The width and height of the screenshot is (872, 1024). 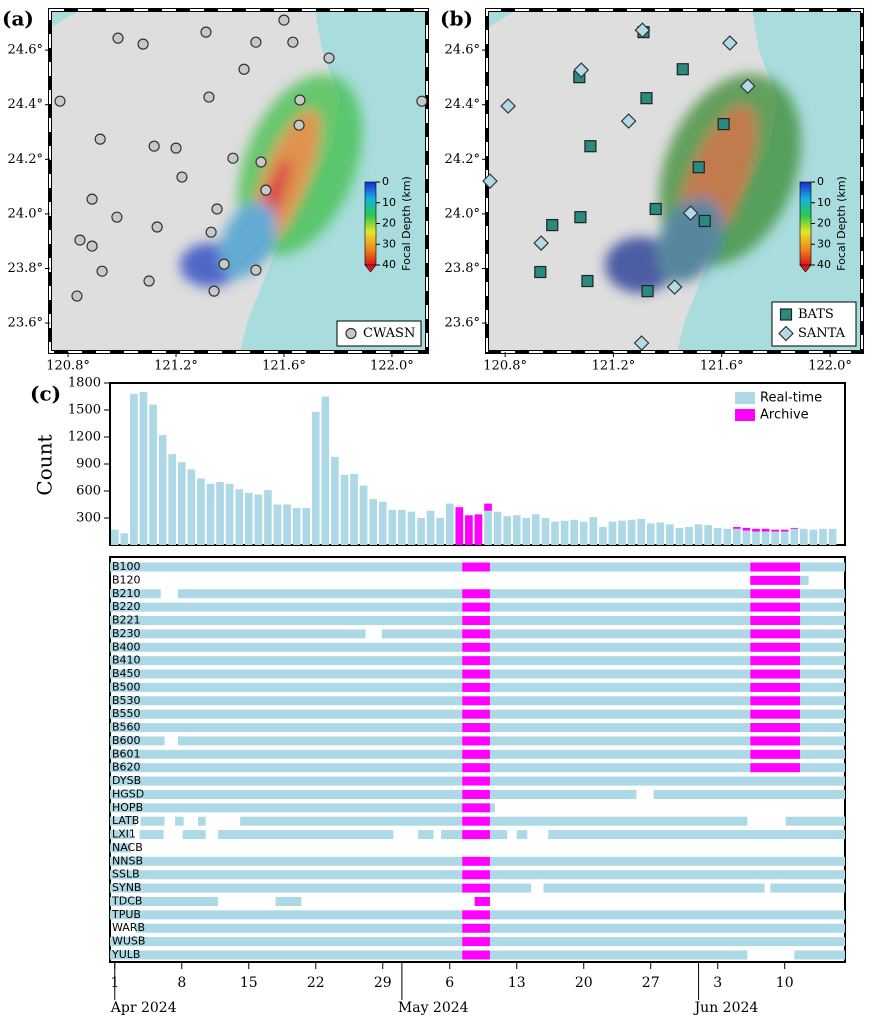 I want to click on x-tick-label: 22, so click(x=316, y=983).